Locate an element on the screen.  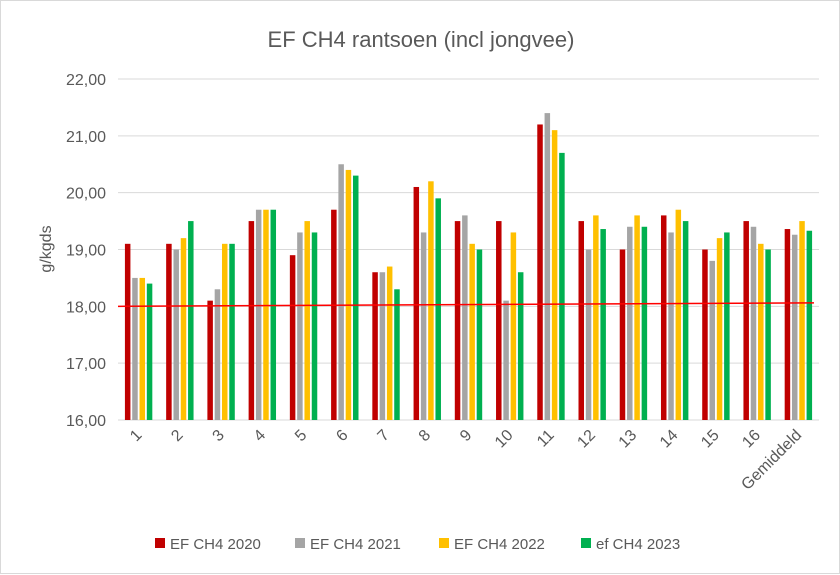
legend-label: ef CH4 2023 is located at coordinates (638, 544).